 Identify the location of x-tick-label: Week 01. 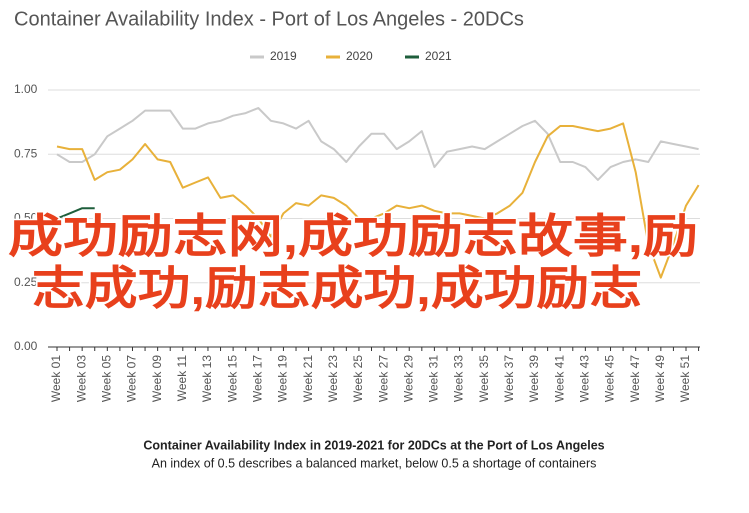
(56, 378).